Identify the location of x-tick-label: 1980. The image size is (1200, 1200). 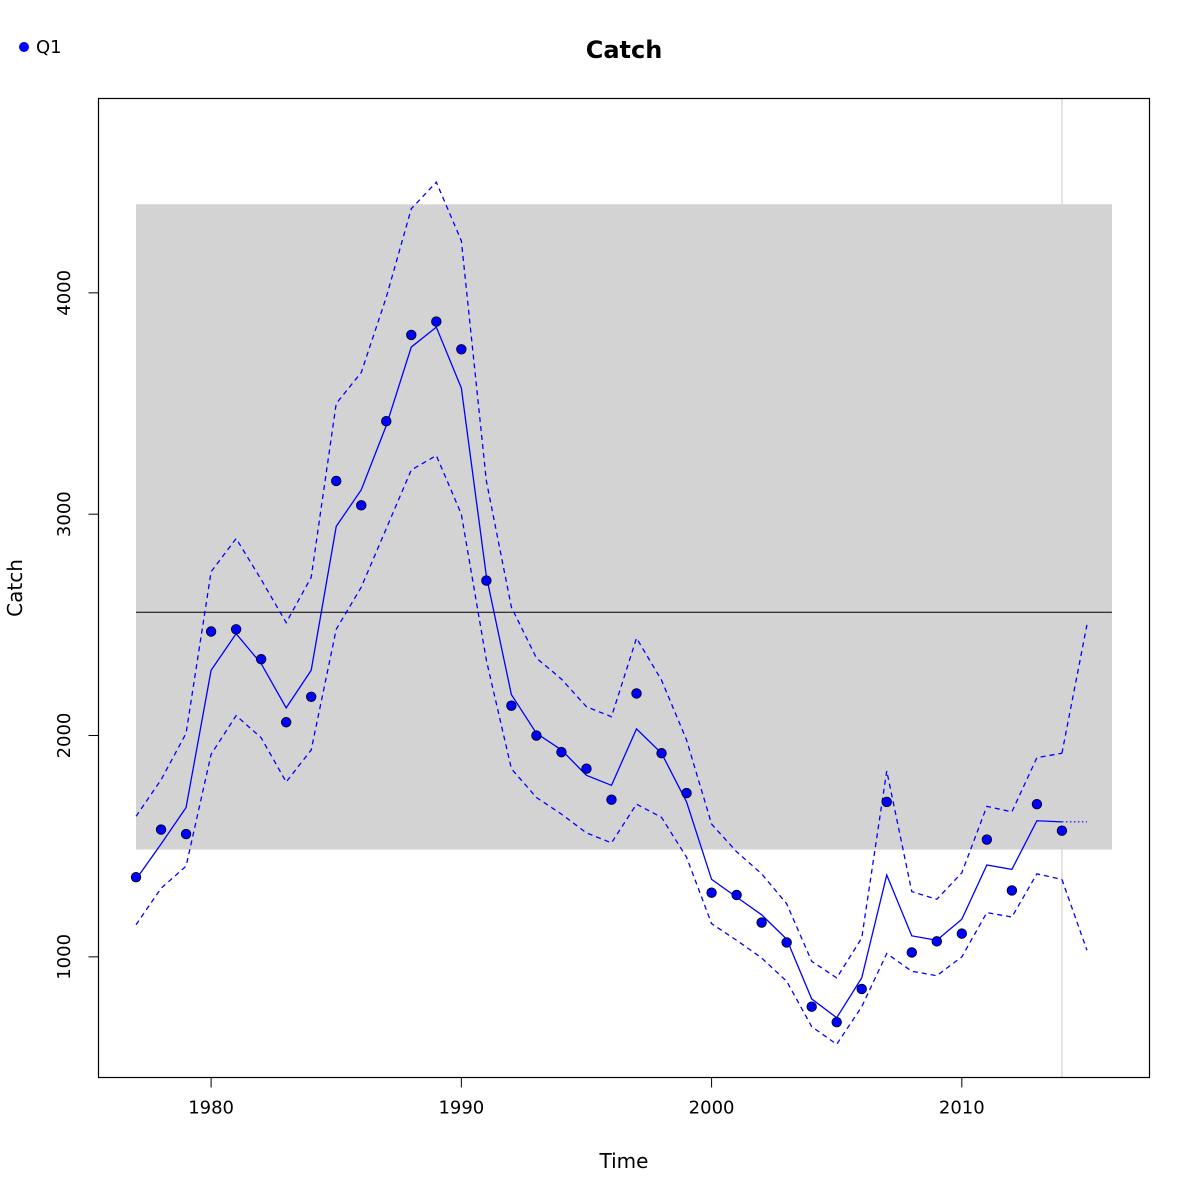
(211, 1108).